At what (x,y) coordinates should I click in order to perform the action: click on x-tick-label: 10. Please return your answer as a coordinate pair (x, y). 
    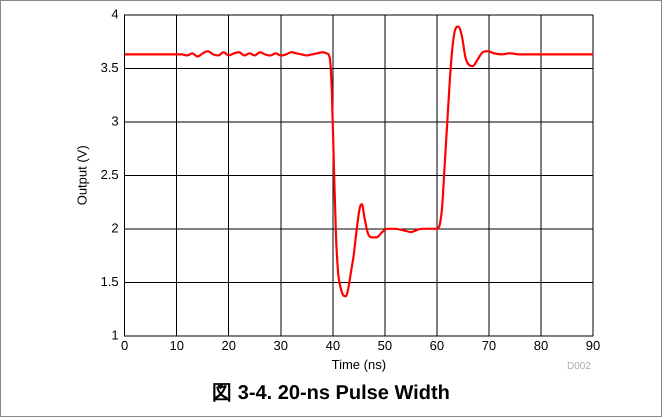
    Looking at the image, I should click on (176, 346).